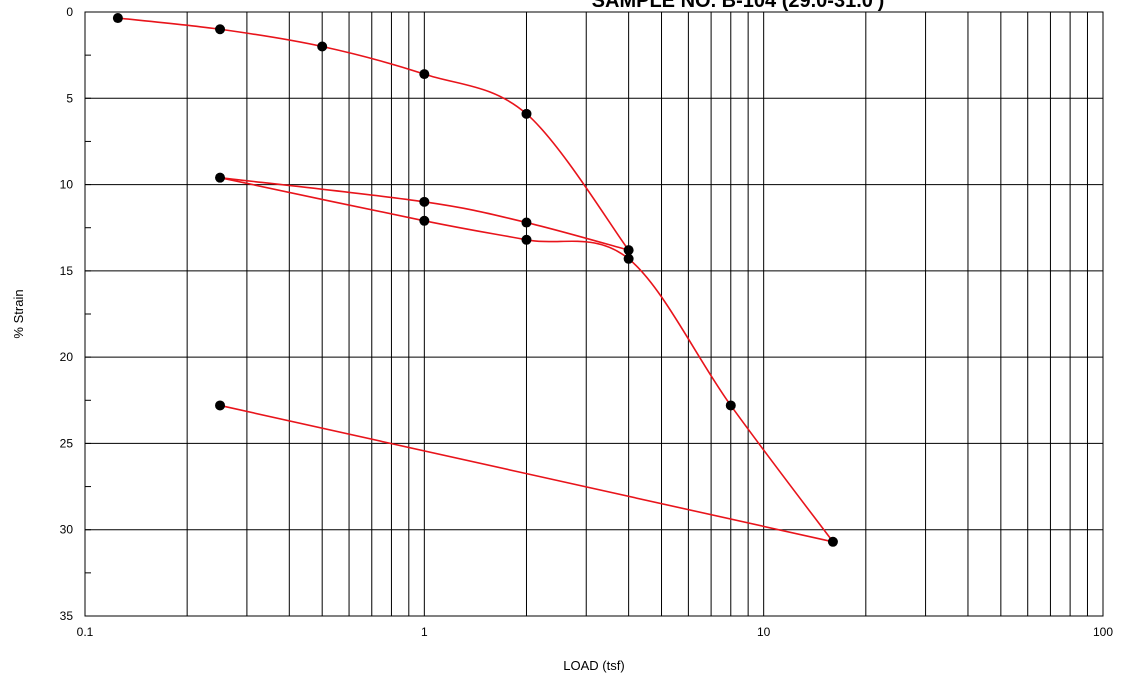 The height and width of the screenshot is (681, 1139). What do you see at coordinates (67, 185) in the screenshot?
I see `y-tick-label: 10` at bounding box center [67, 185].